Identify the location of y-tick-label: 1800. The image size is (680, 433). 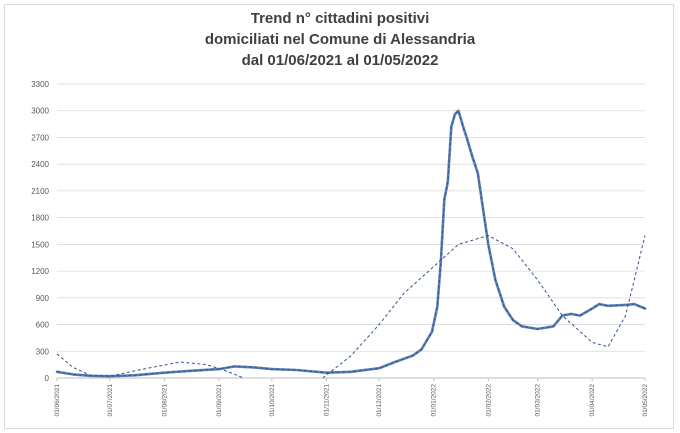
(40, 218).